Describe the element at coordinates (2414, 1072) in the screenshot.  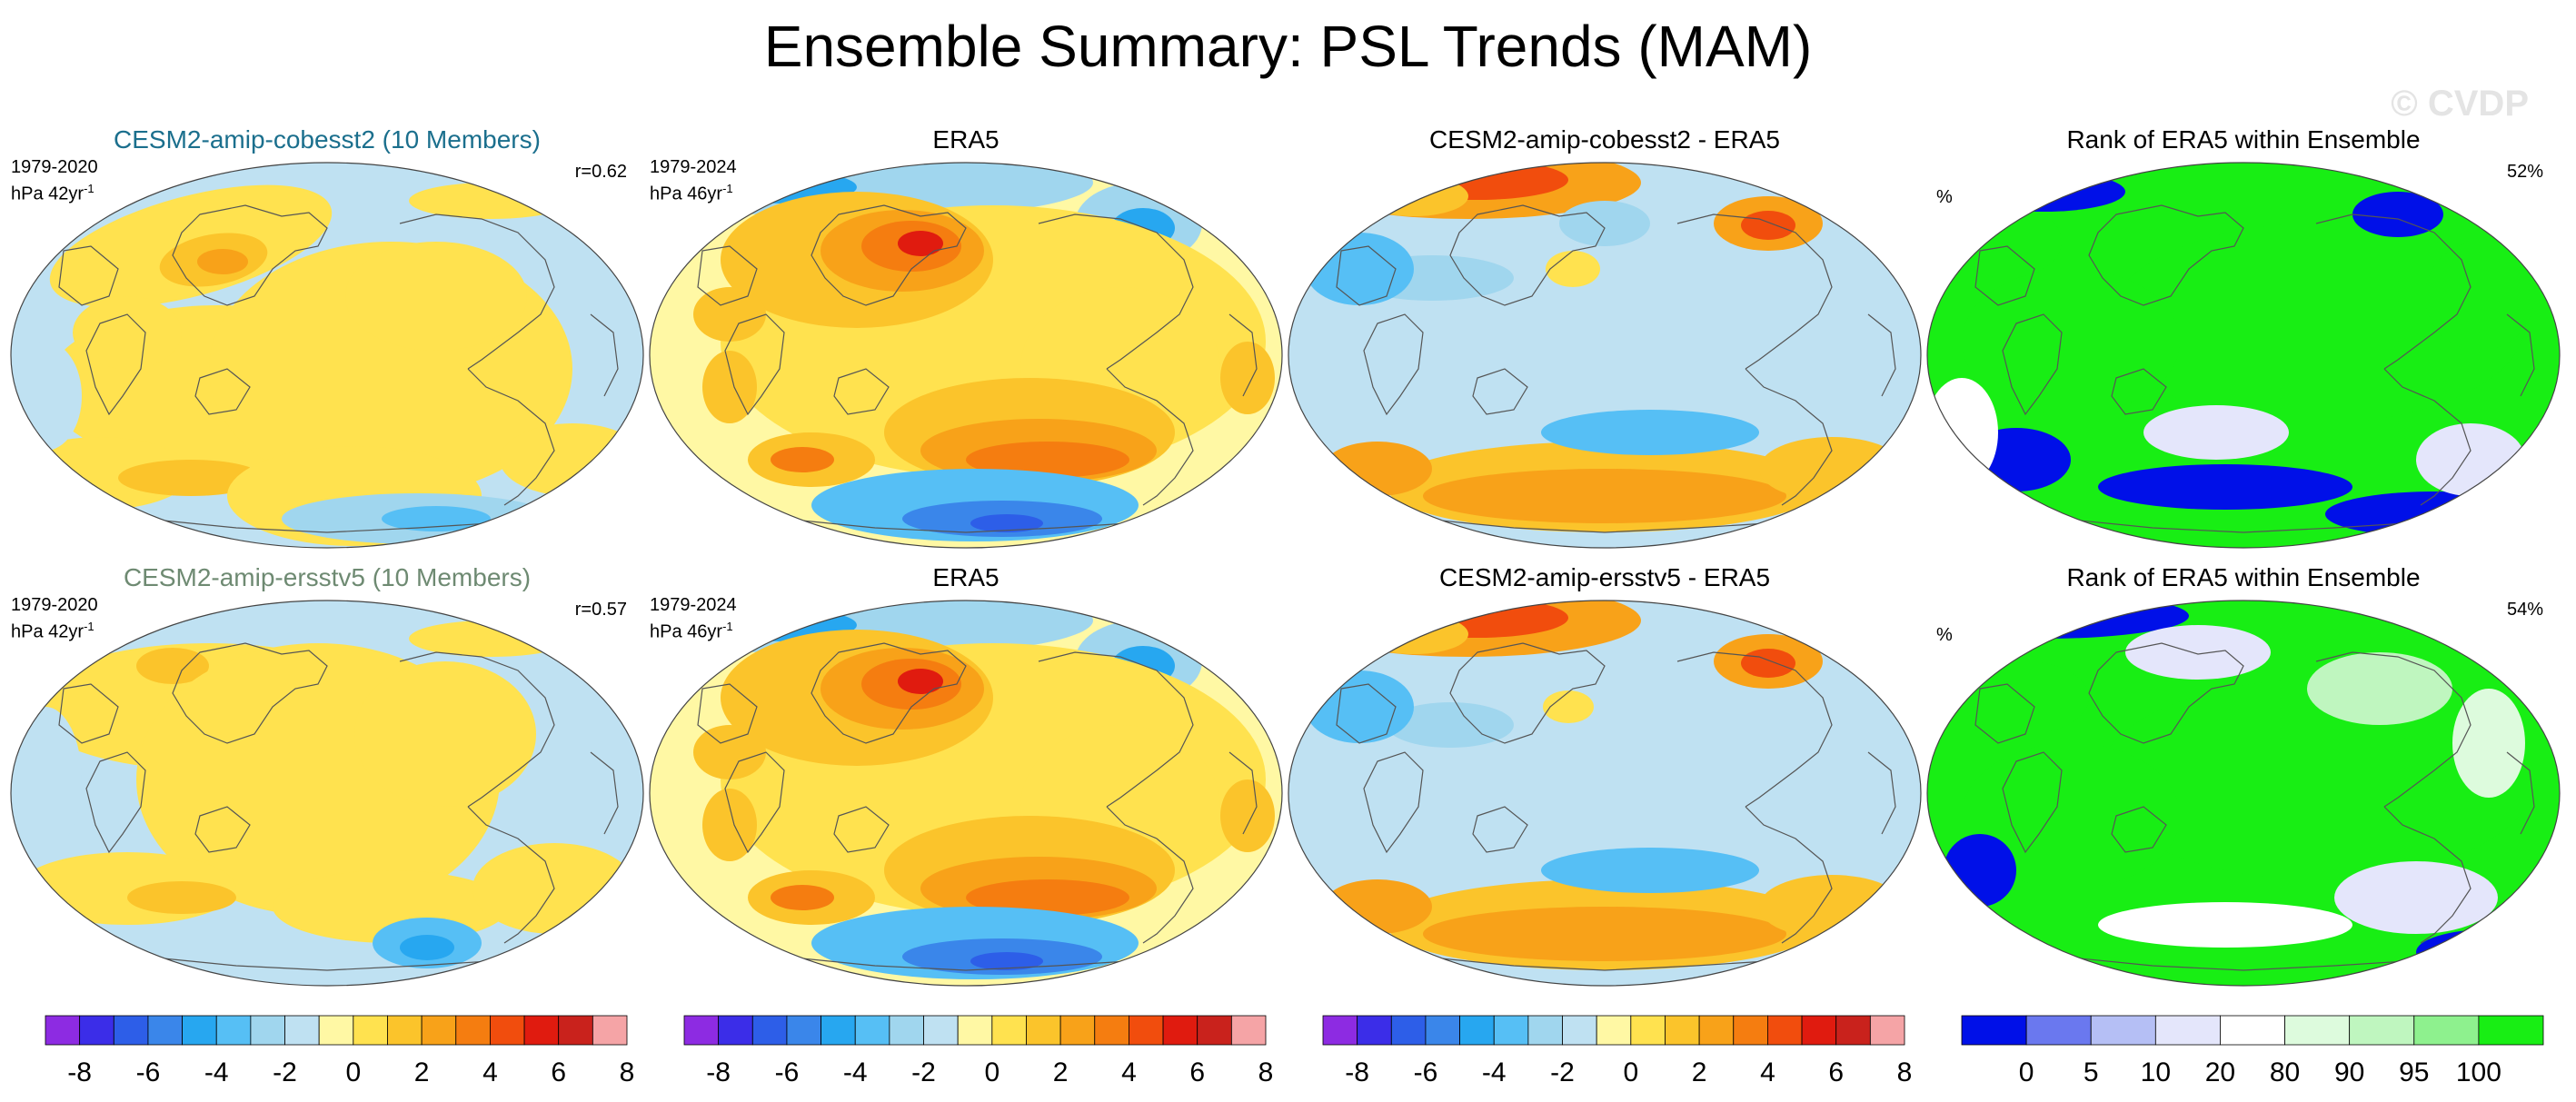
I see `colorbar-tick-label: 95` at that location.